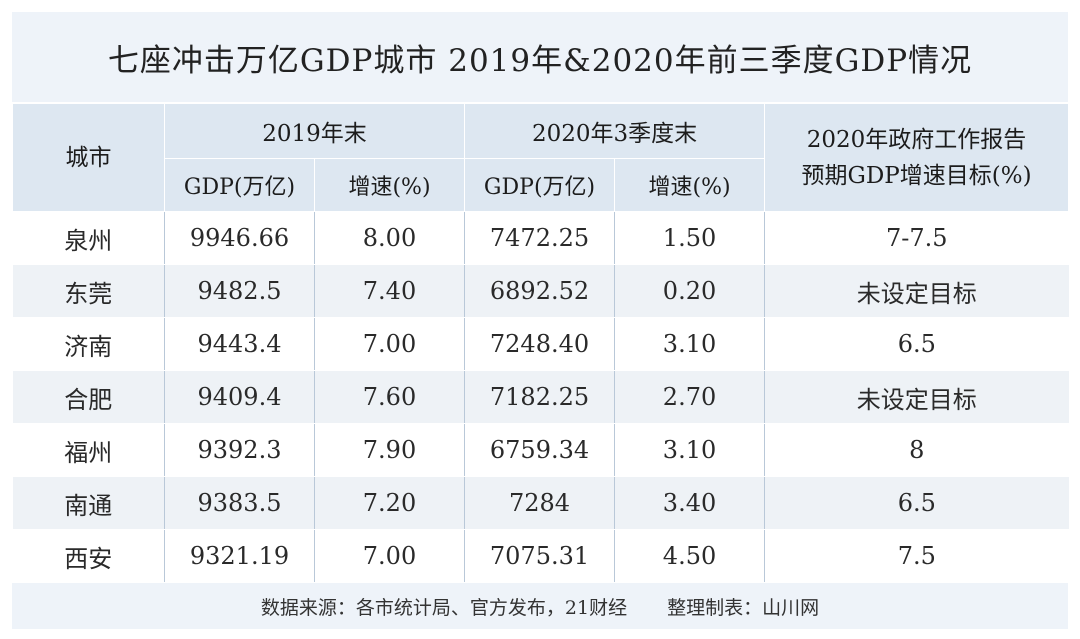 Image resolution: width=1080 pixels, height=639 pixels. I want to click on header-target-line1: 2020年政府工作报告, so click(916, 139).